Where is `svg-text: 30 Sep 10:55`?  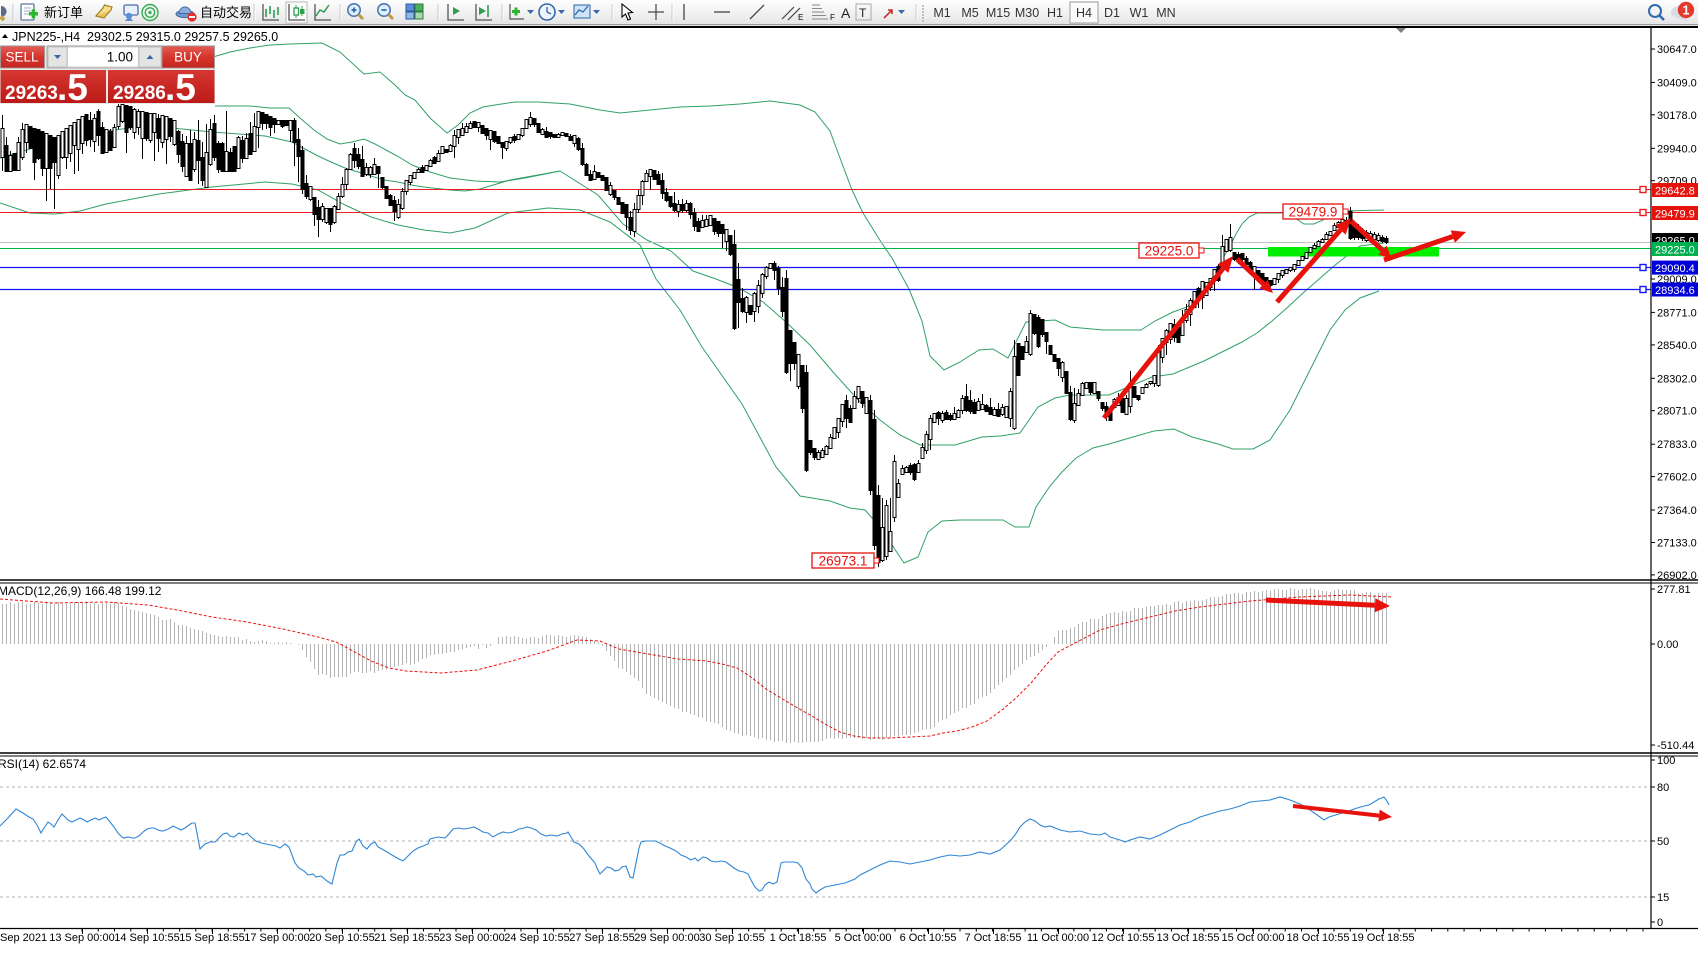 svg-text: 30 Sep 10:55 is located at coordinates (731, 938).